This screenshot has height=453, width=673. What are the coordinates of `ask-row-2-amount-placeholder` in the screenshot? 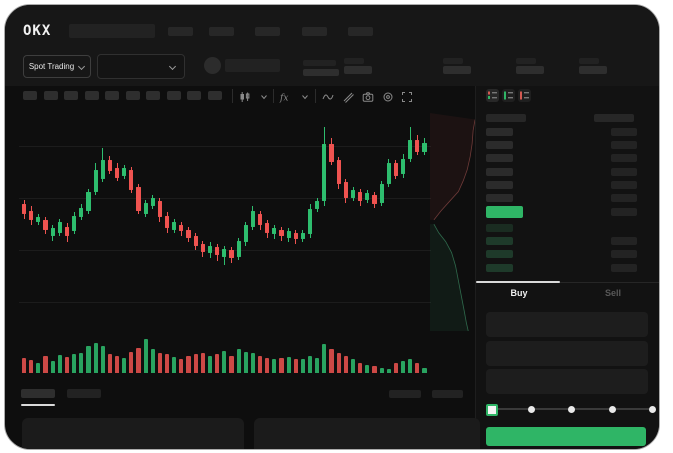 It's located at (624, 145).